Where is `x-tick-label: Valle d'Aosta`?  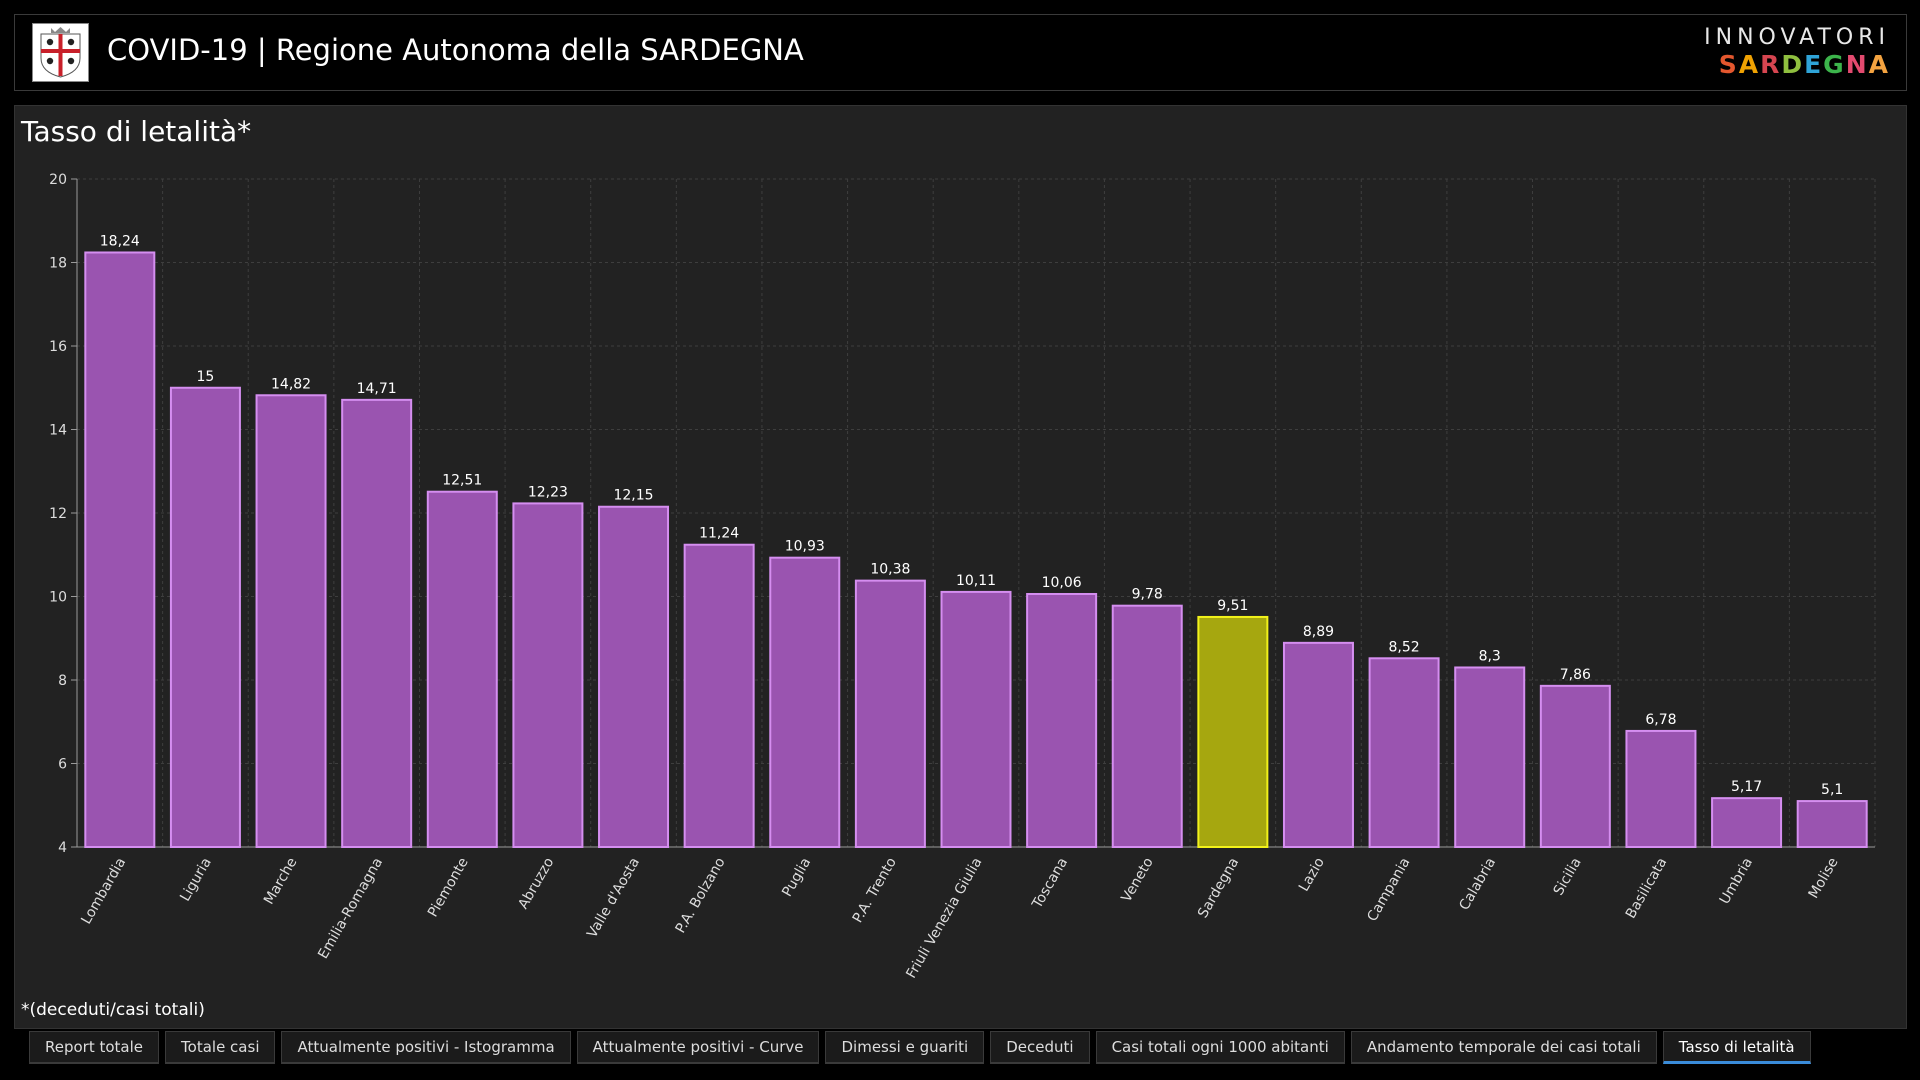
x-tick-label: Valle d'Aosta is located at coordinates (613, 898).